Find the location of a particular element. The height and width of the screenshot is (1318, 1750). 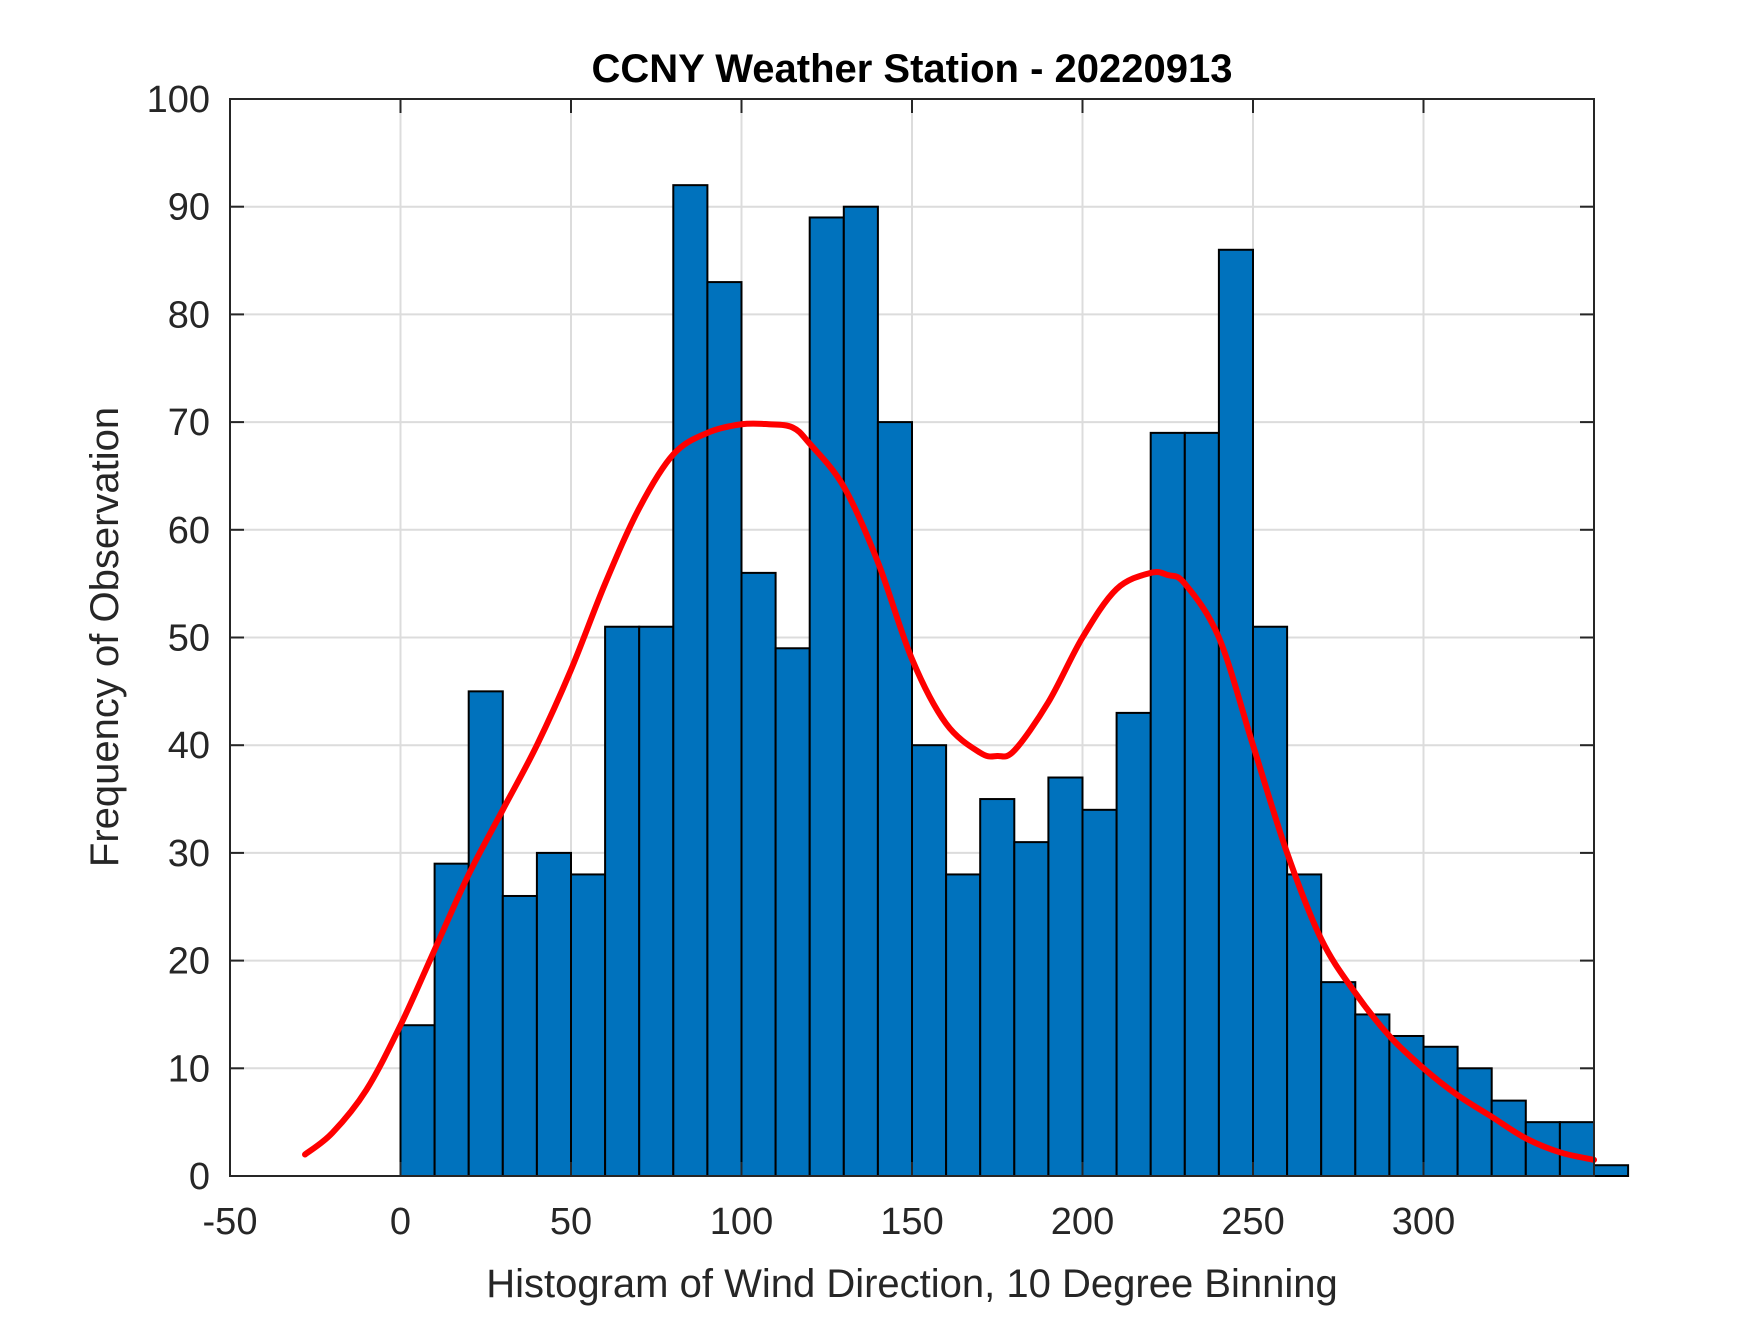

x-tick-label: 150 is located at coordinates (911, 1222).